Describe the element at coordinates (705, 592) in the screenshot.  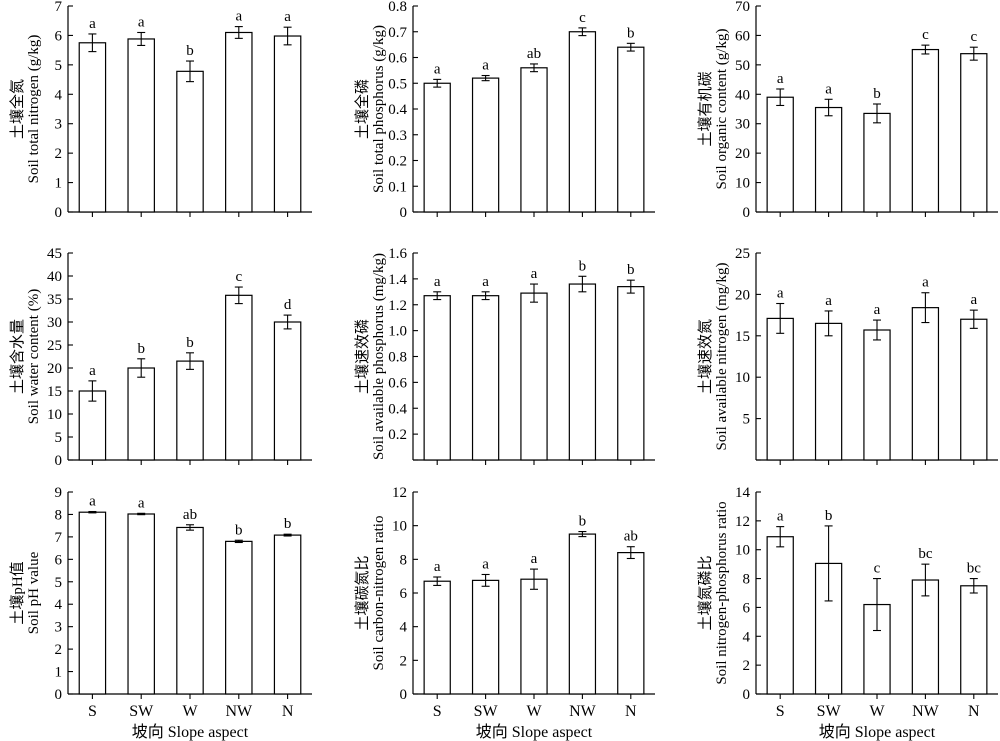
I see `y-axis-title-cn: 土壤氮磷比` at that location.